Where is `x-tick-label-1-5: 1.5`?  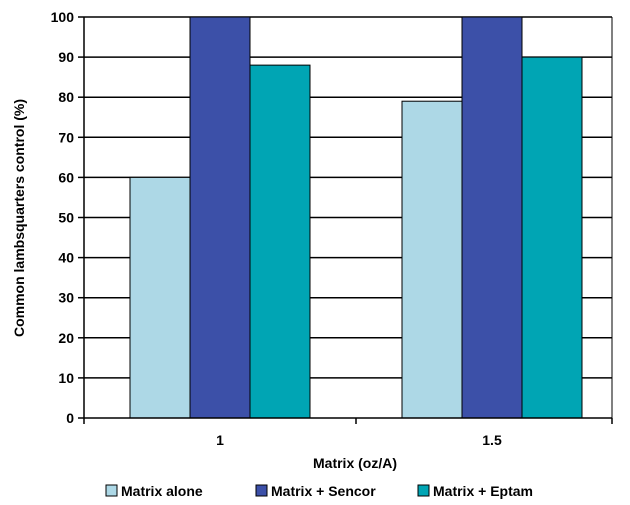
x-tick-label-1-5: 1.5 is located at coordinates (492, 440).